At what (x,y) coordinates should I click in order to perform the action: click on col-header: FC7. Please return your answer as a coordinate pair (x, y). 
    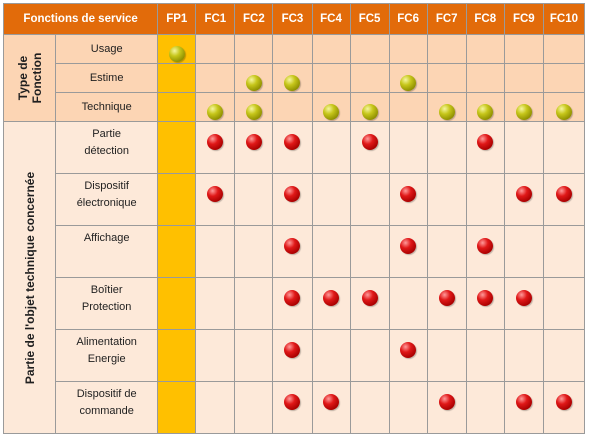
    Looking at the image, I should click on (446, 19).